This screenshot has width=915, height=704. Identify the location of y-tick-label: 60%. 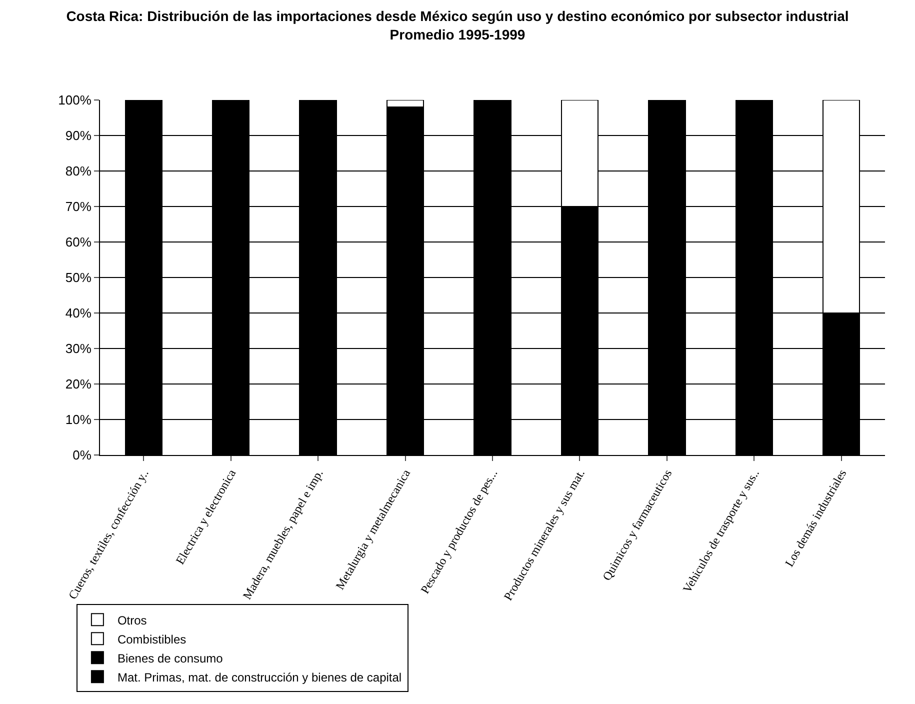
(78, 242).